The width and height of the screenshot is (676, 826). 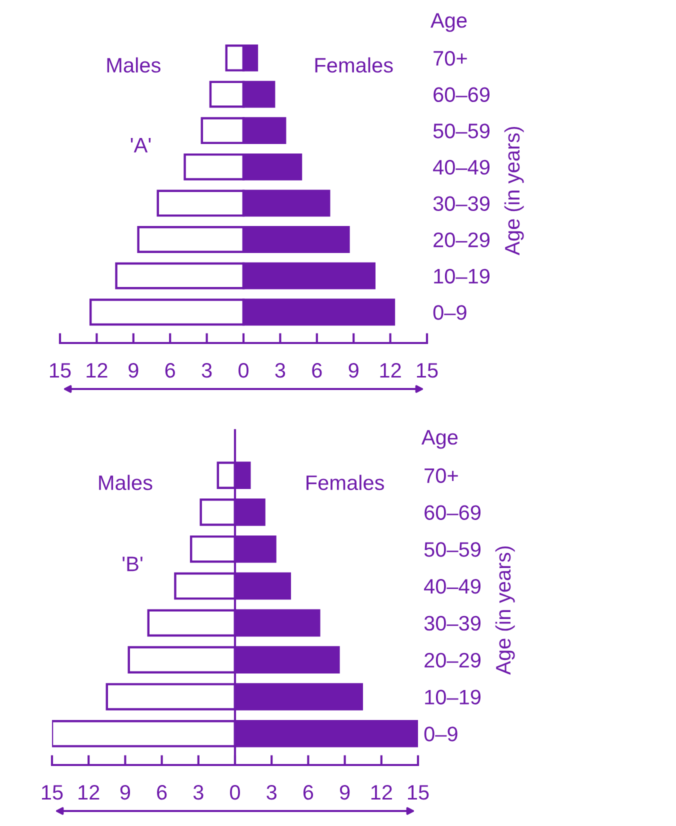 What do you see at coordinates (132, 564) in the screenshot?
I see `annotation: 'B'` at bounding box center [132, 564].